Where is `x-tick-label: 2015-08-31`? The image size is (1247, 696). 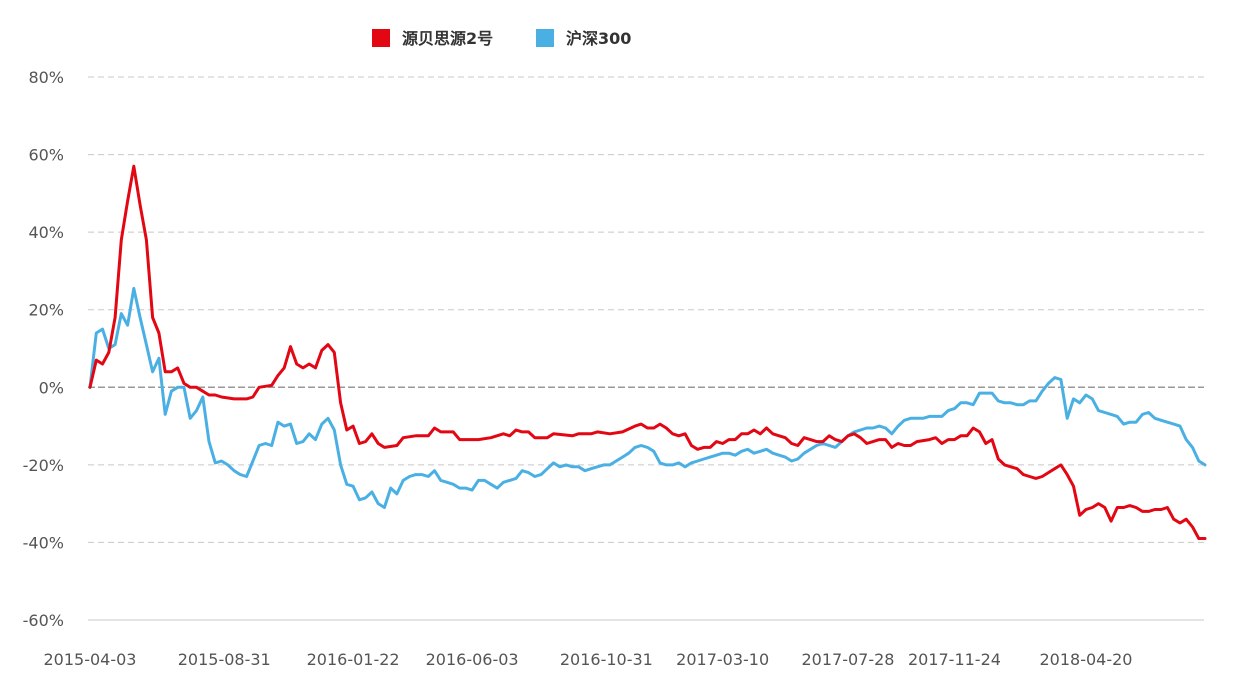 x-tick-label: 2015-08-31 is located at coordinates (224, 659).